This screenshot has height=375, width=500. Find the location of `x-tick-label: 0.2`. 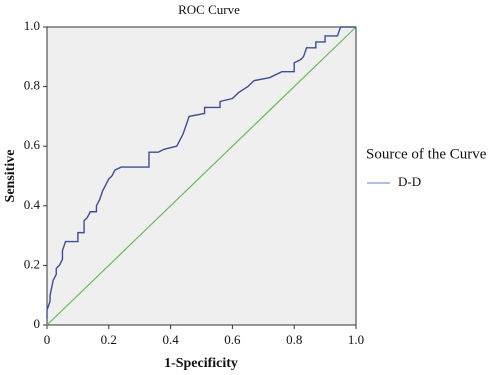

x-tick-label: 0.2 is located at coordinates (109, 339).